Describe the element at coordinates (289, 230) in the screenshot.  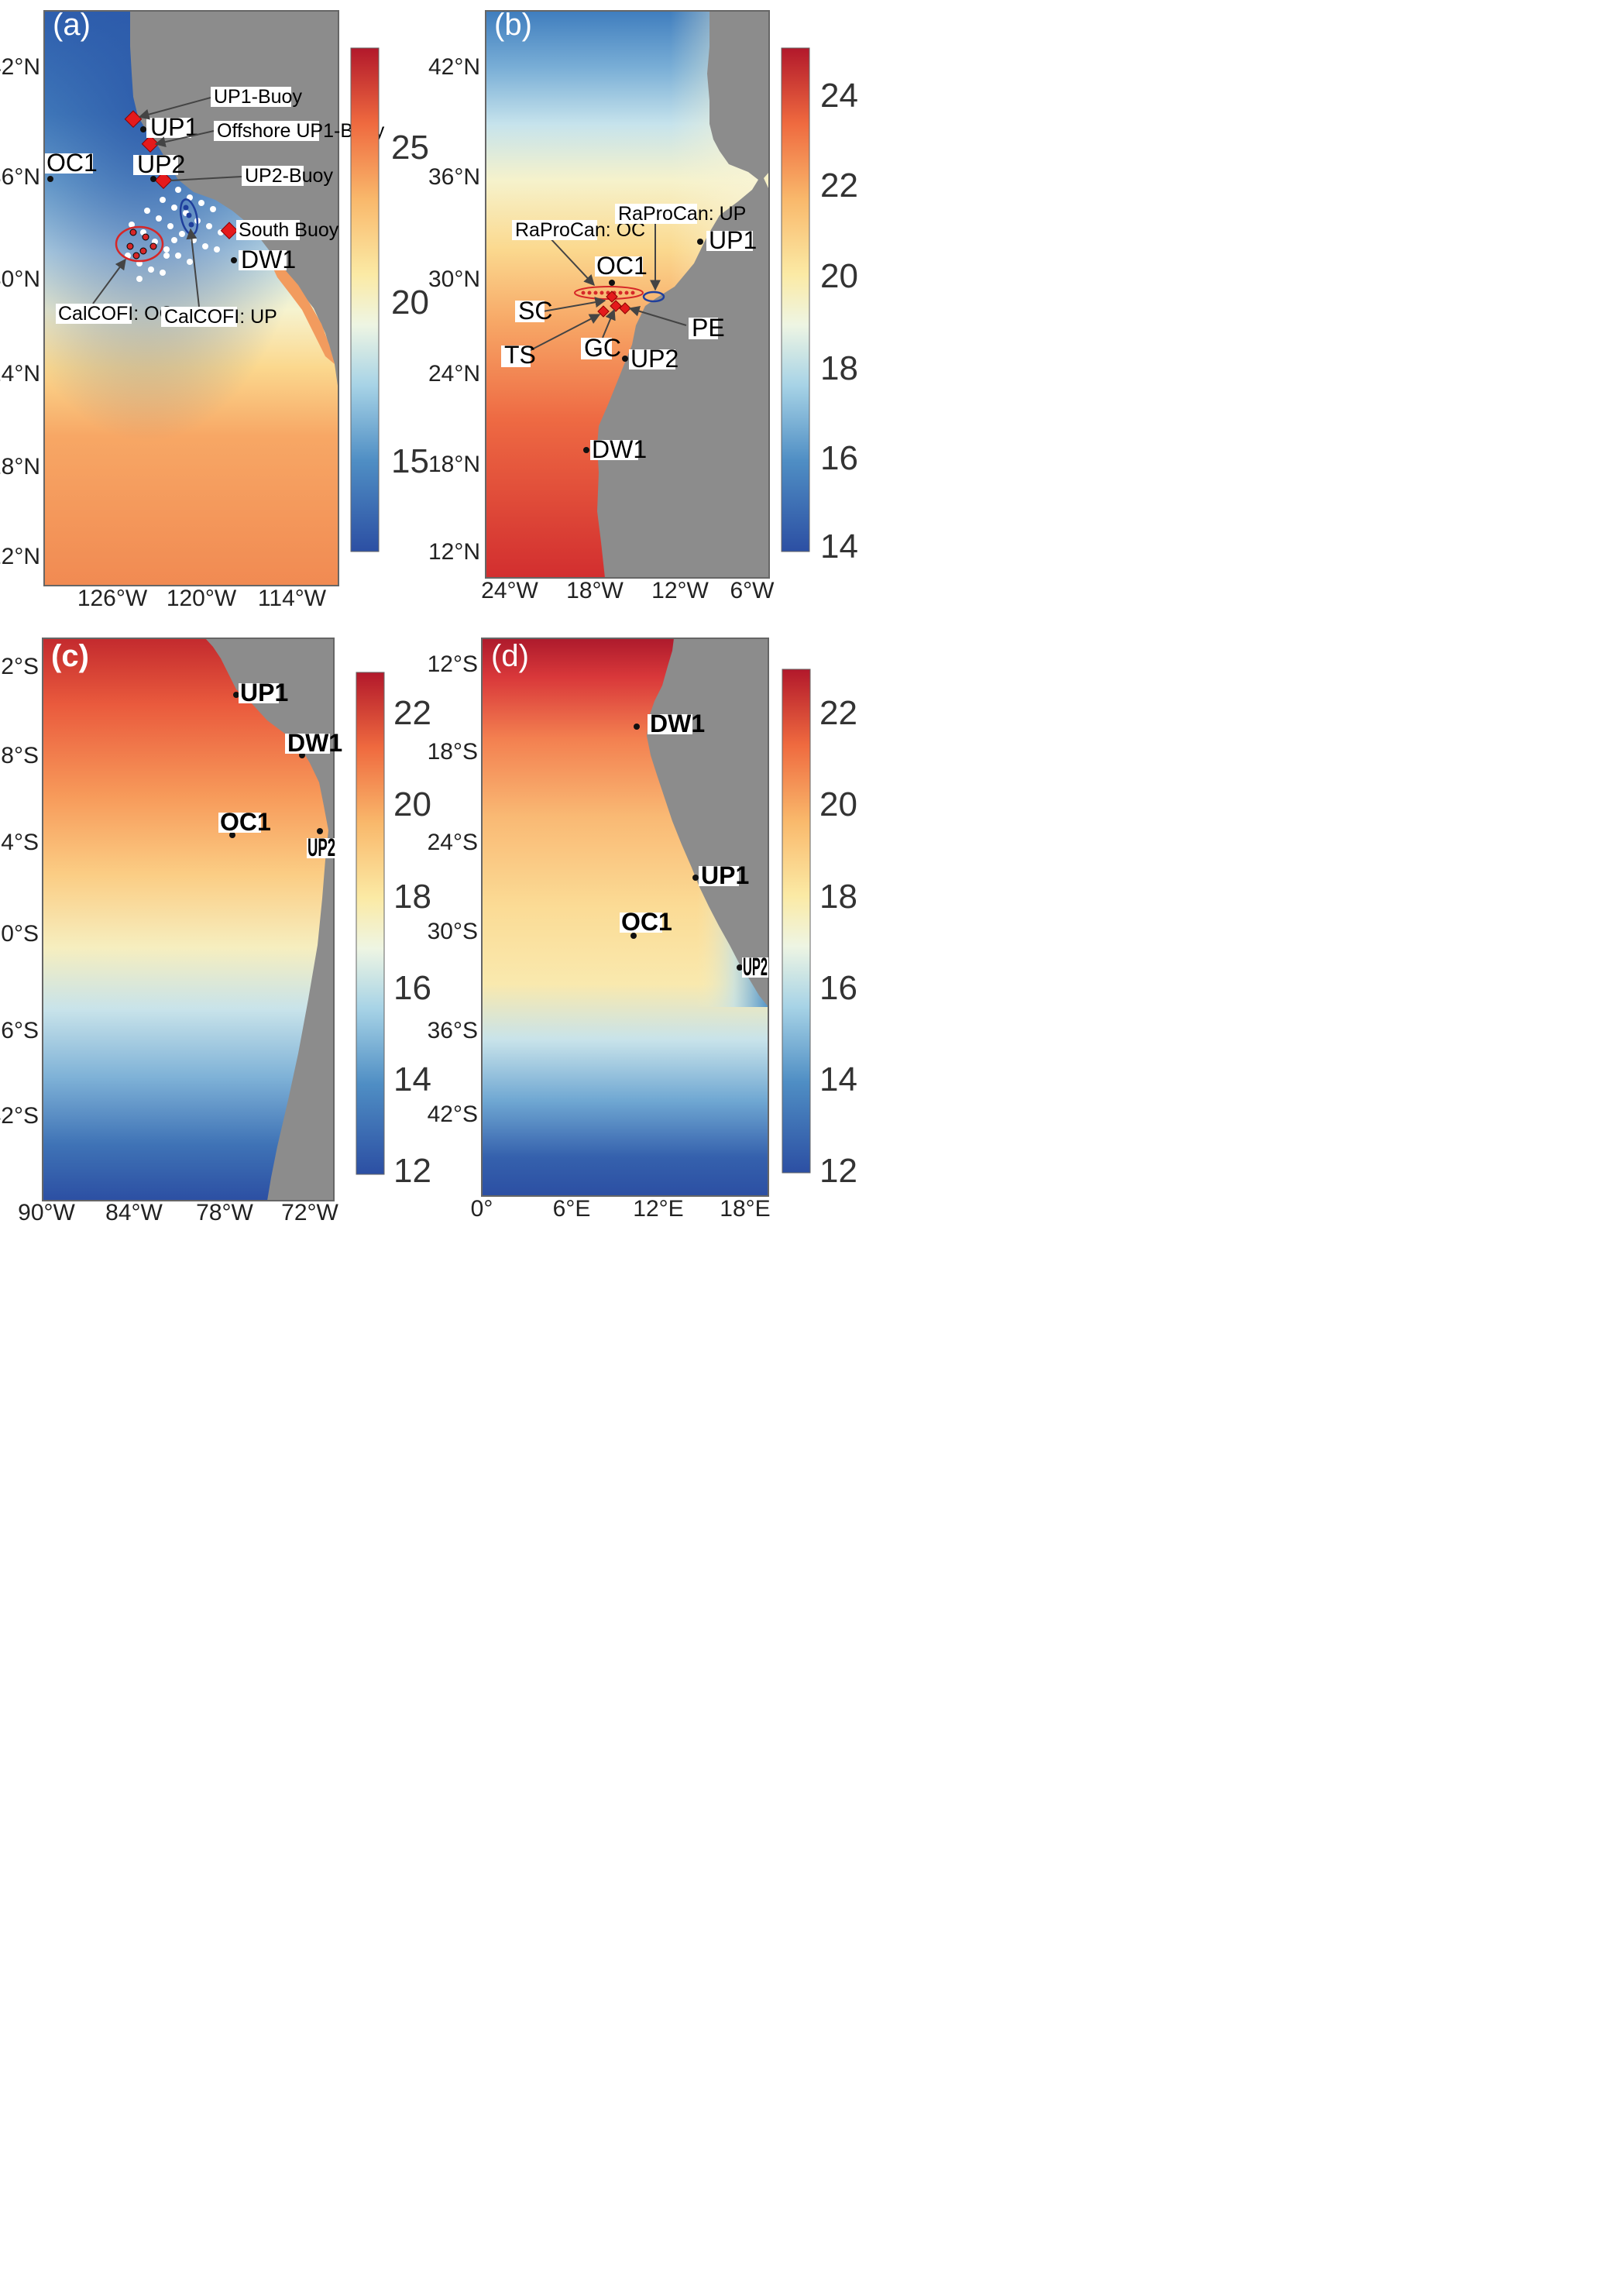
I see `buoy-label-south: South Buoy` at that location.